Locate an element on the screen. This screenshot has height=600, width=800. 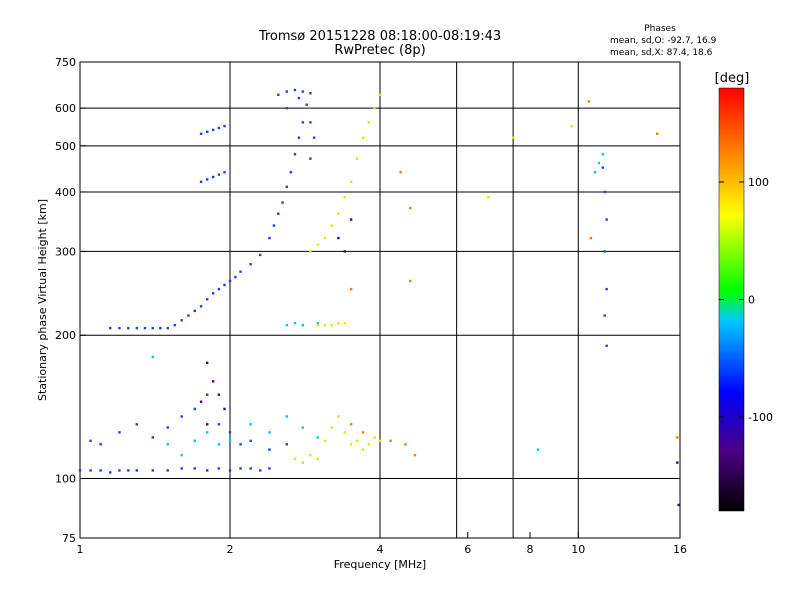
y-tick-label: 600 is located at coordinates (65, 108).